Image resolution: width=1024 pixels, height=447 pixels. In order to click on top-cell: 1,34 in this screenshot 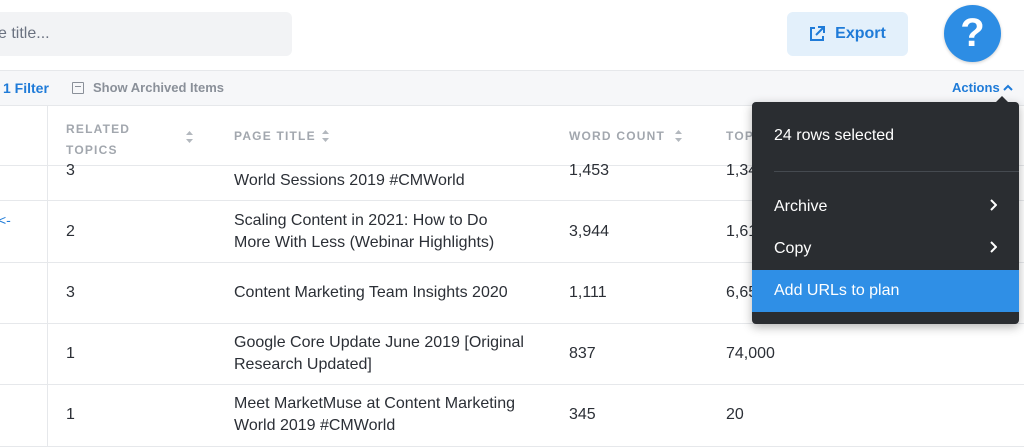, I will do `click(742, 170)`.